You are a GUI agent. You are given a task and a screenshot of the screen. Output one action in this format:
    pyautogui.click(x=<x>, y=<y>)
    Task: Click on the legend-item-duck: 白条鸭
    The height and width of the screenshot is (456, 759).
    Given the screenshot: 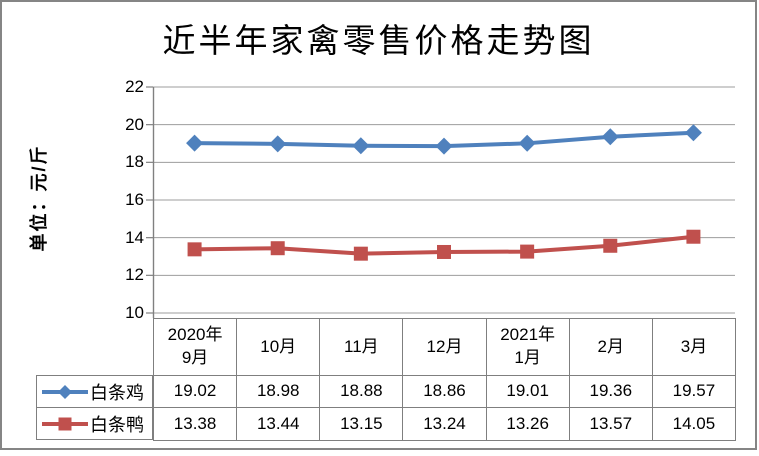 What is the action you would take?
    pyautogui.click(x=94, y=423)
    